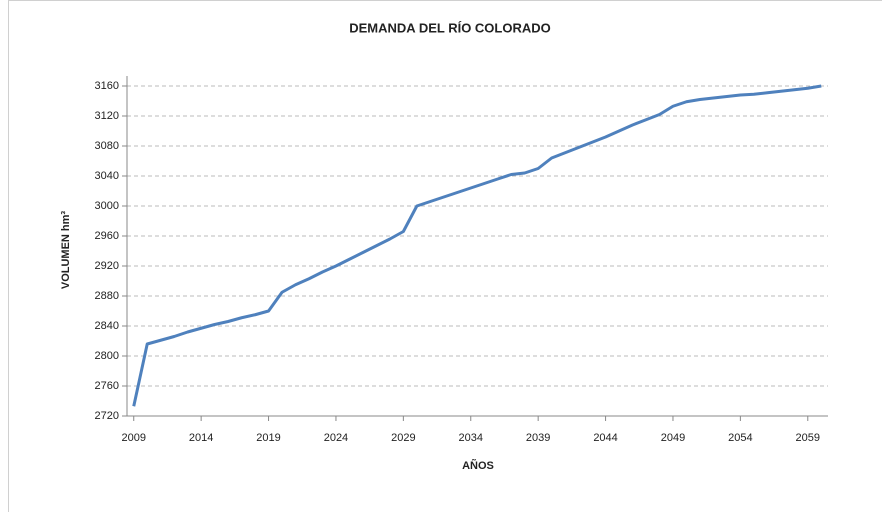 The width and height of the screenshot is (882, 512). I want to click on y-tick-label: 2760, so click(107, 386).